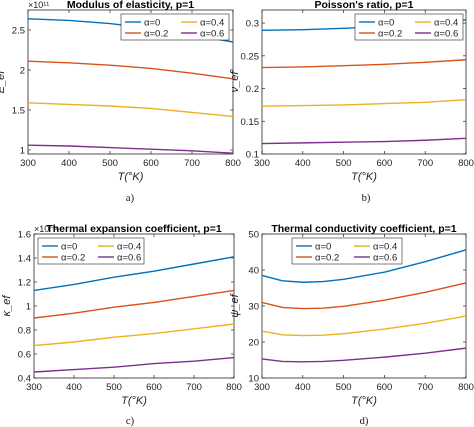  What do you see at coordinates (253, 271) in the screenshot?
I see `y-tick-label: 40` at bounding box center [253, 271].